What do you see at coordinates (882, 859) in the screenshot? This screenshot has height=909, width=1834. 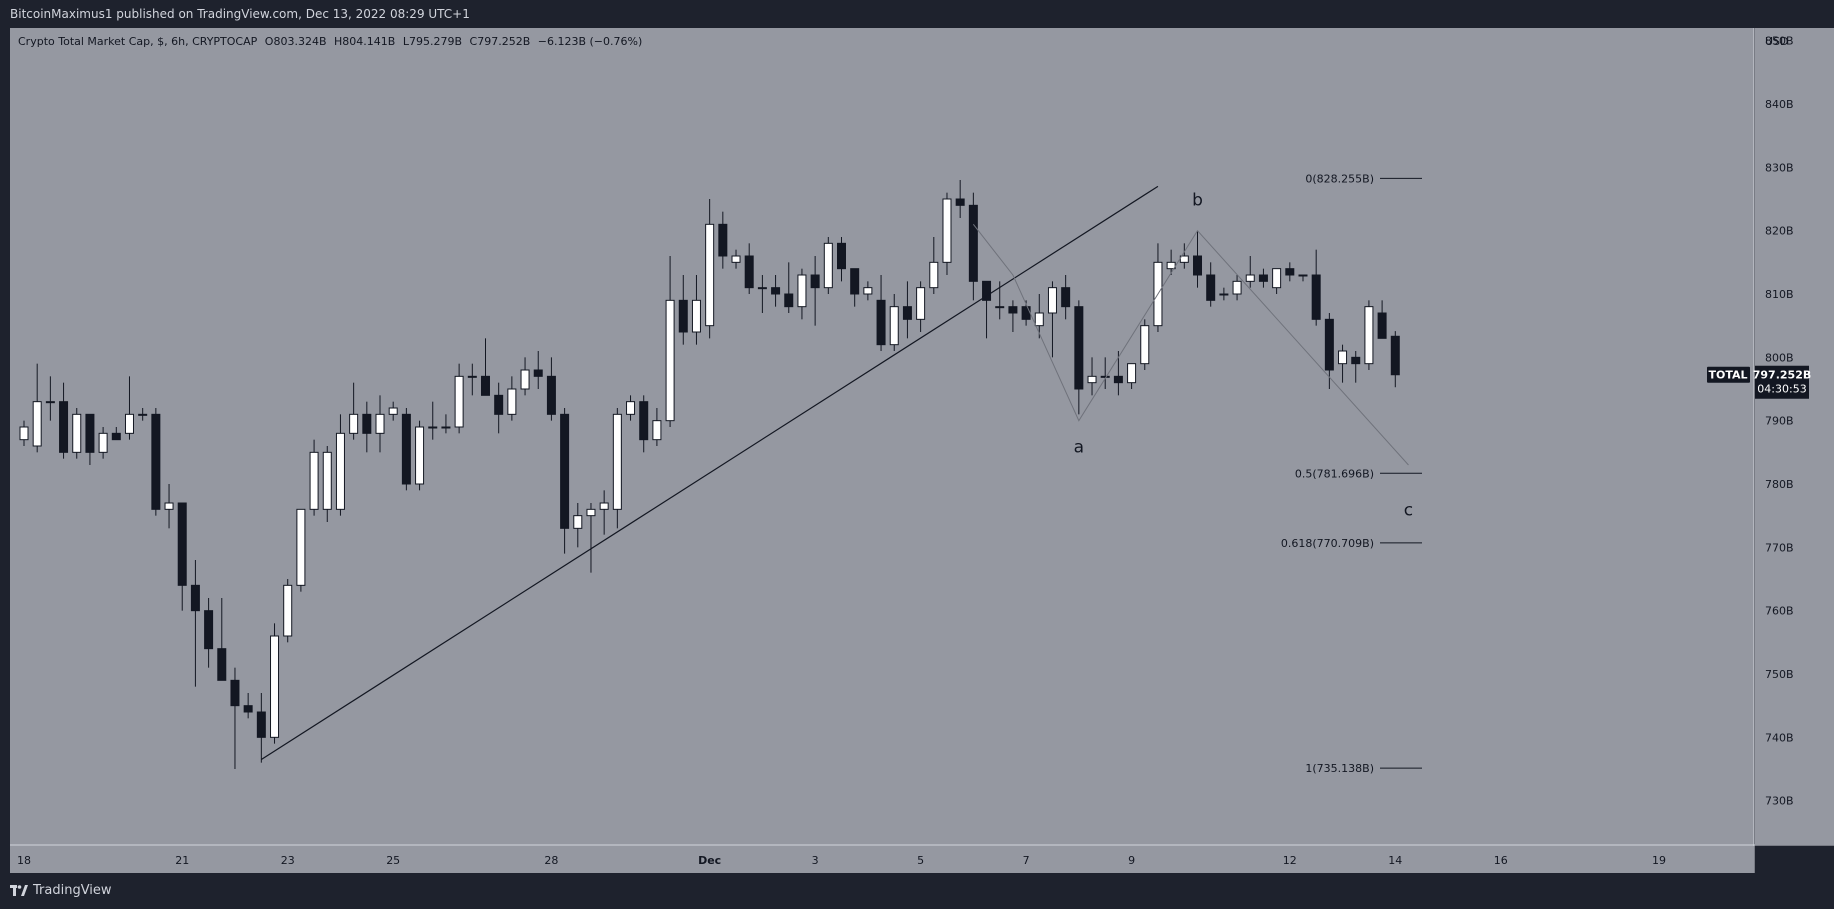 I see `x-axis-panel` at bounding box center [882, 859].